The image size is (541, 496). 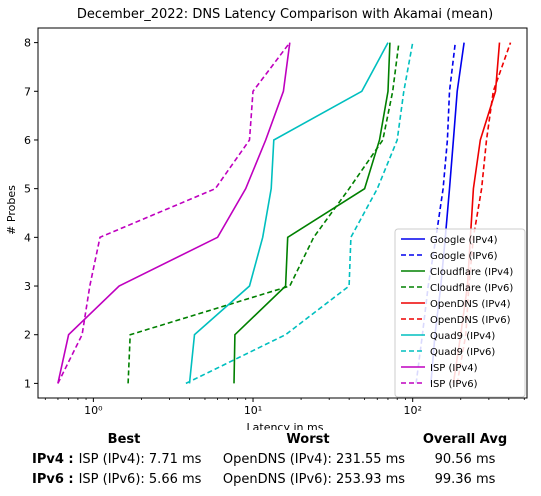 I want to click on legend-label: Google (IPv4), so click(x=464, y=240).